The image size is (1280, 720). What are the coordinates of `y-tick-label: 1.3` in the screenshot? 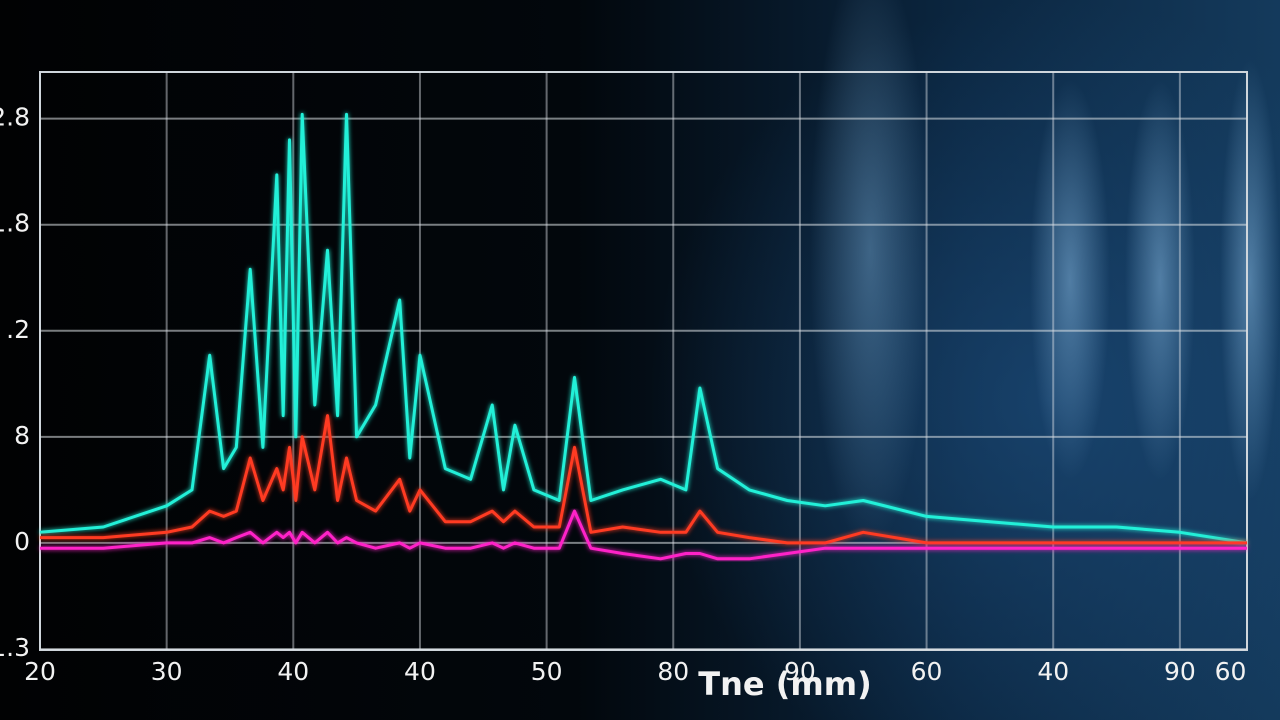 It's located at (15, 647).